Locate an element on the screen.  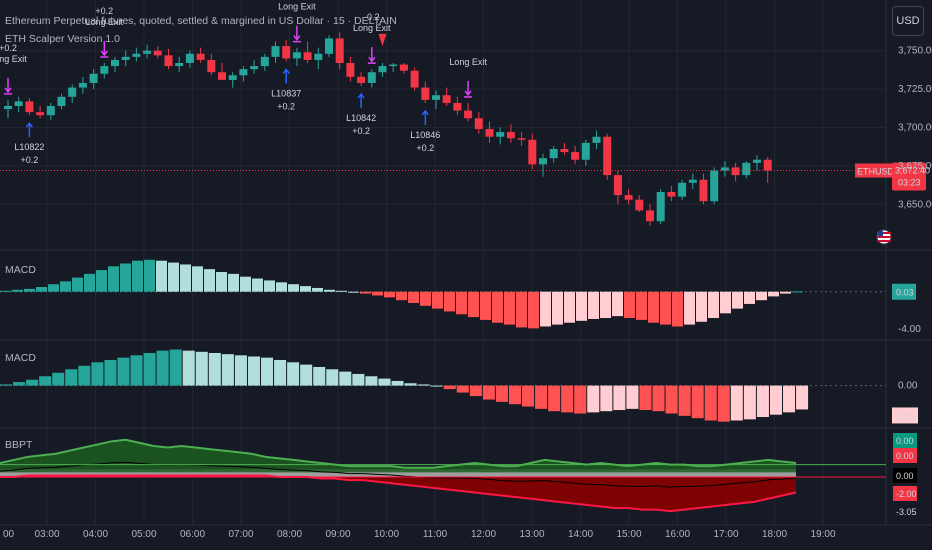
indicator-title: ETH Scalper Version 1.0 is located at coordinates (62, 39).